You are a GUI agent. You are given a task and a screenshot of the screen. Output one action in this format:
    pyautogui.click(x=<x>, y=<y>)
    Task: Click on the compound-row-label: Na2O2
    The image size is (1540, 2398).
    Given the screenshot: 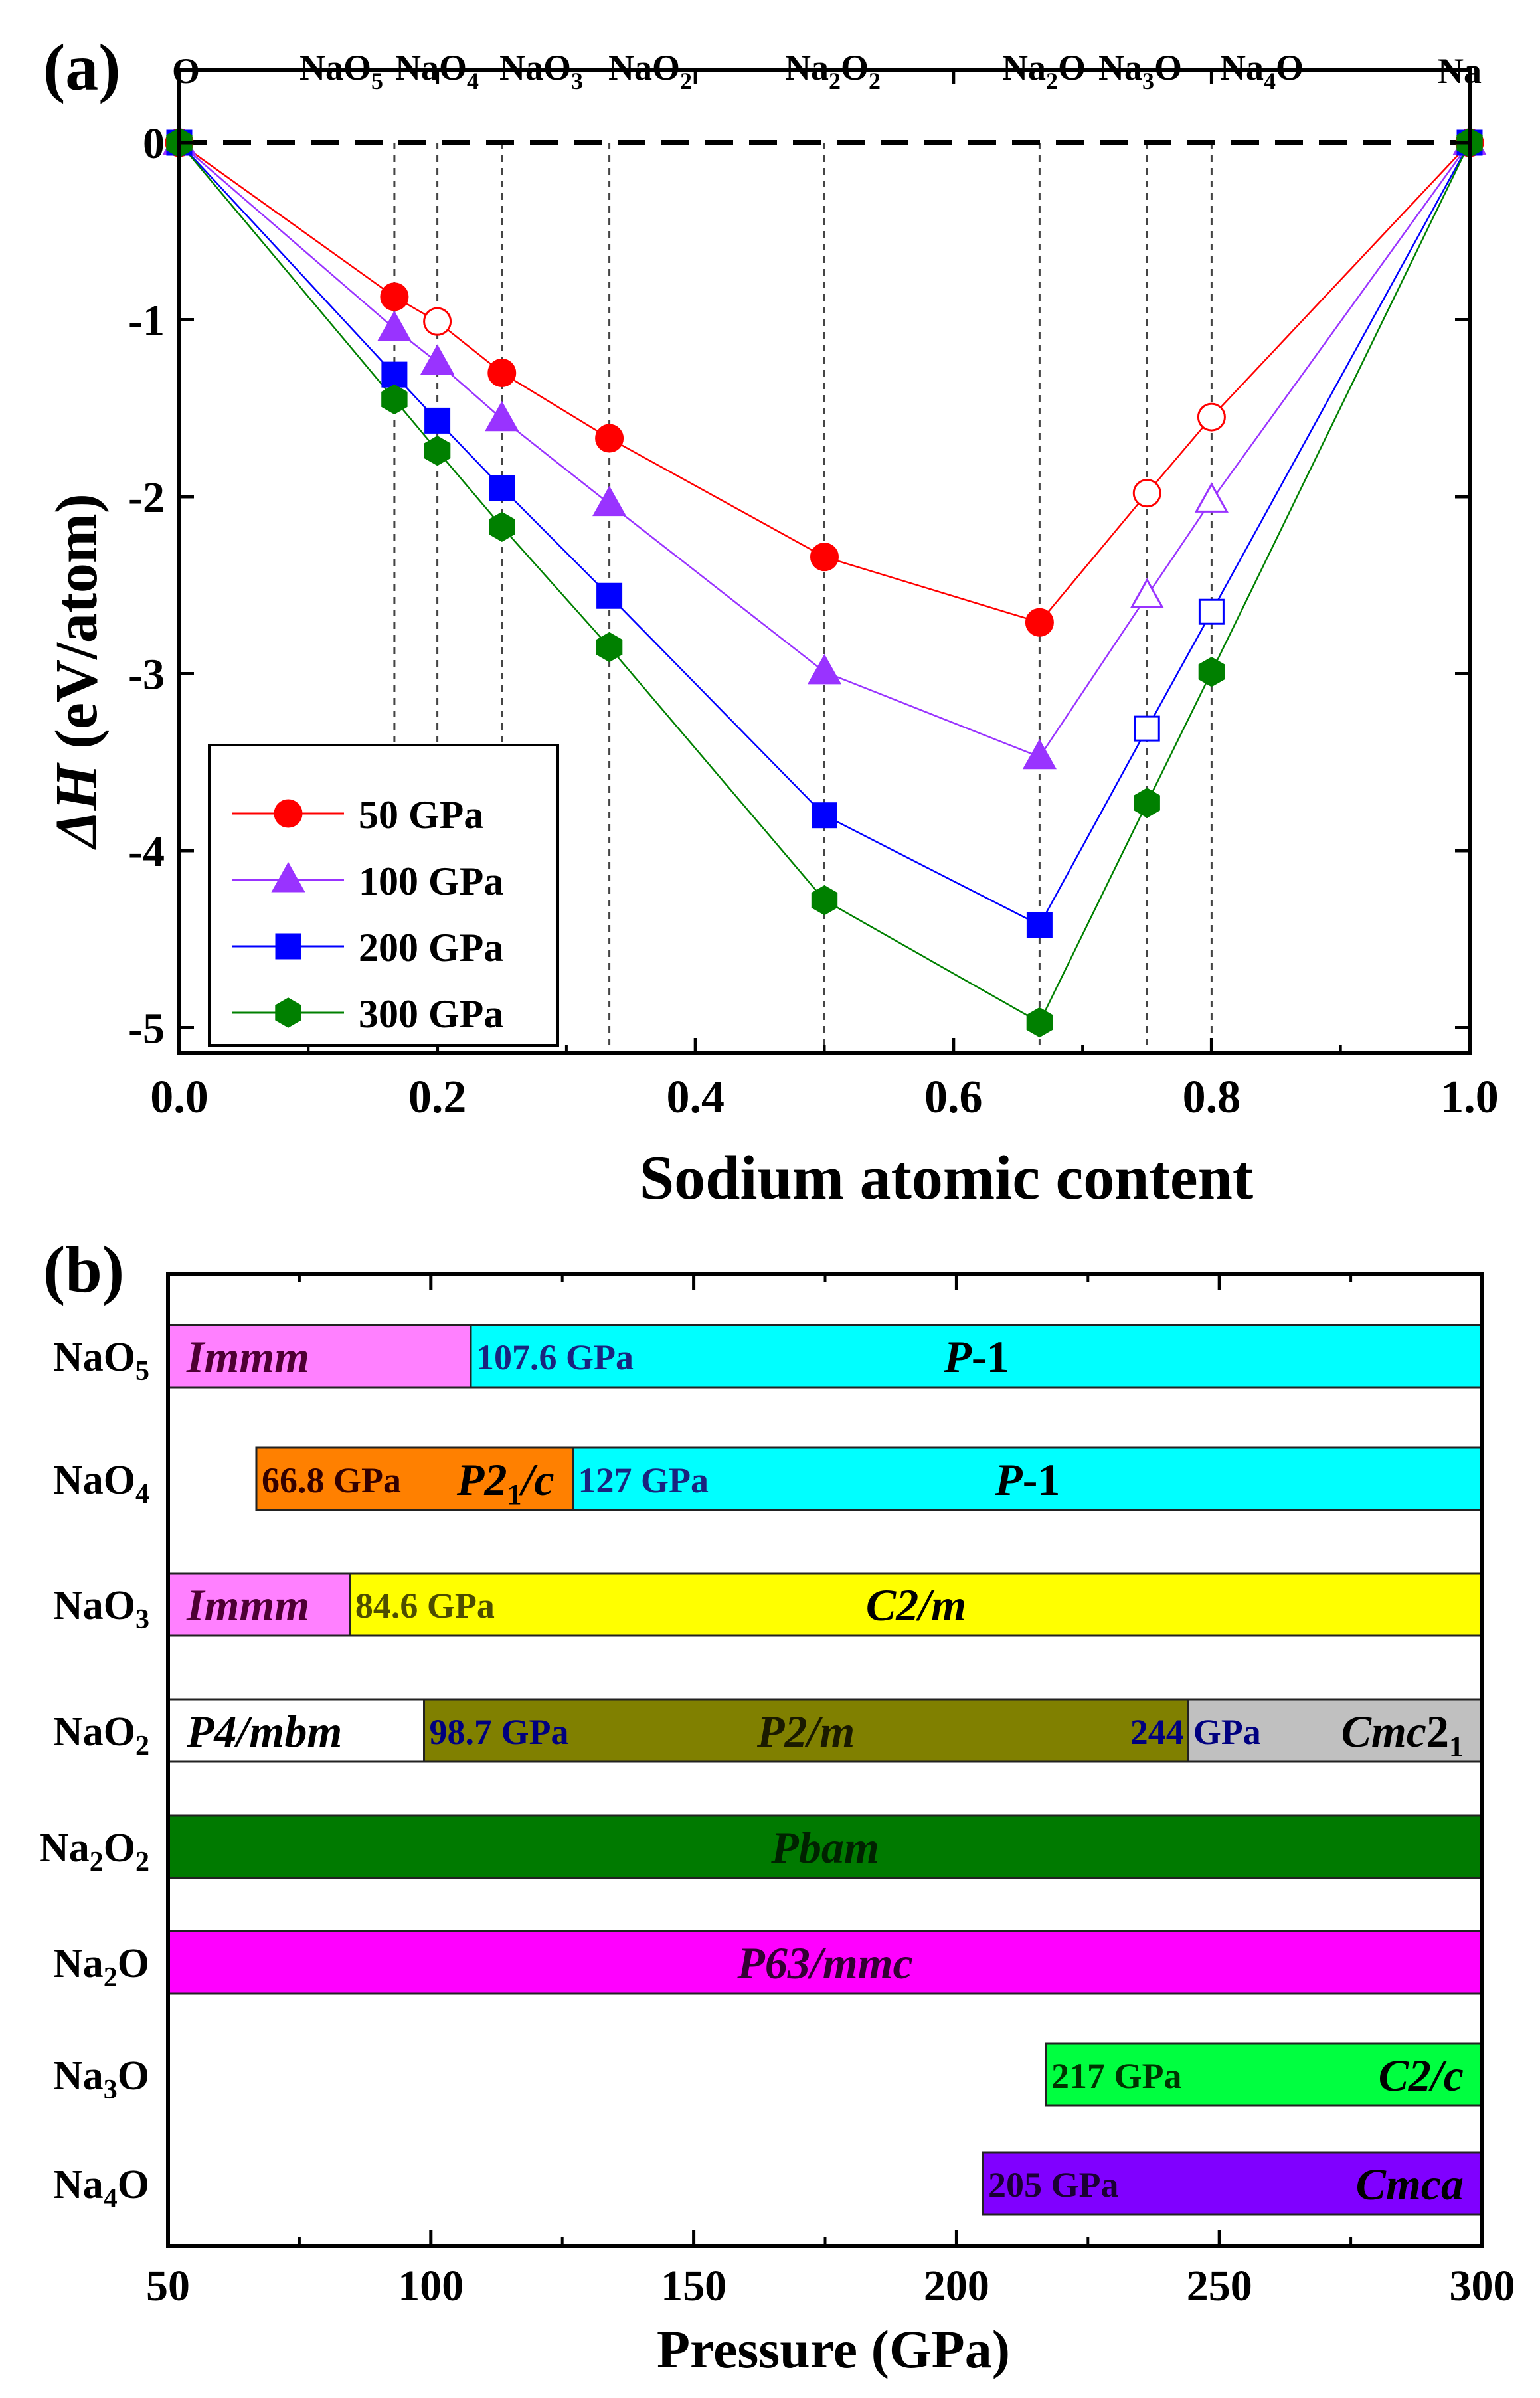 What is the action you would take?
    pyautogui.click(x=94, y=1851)
    